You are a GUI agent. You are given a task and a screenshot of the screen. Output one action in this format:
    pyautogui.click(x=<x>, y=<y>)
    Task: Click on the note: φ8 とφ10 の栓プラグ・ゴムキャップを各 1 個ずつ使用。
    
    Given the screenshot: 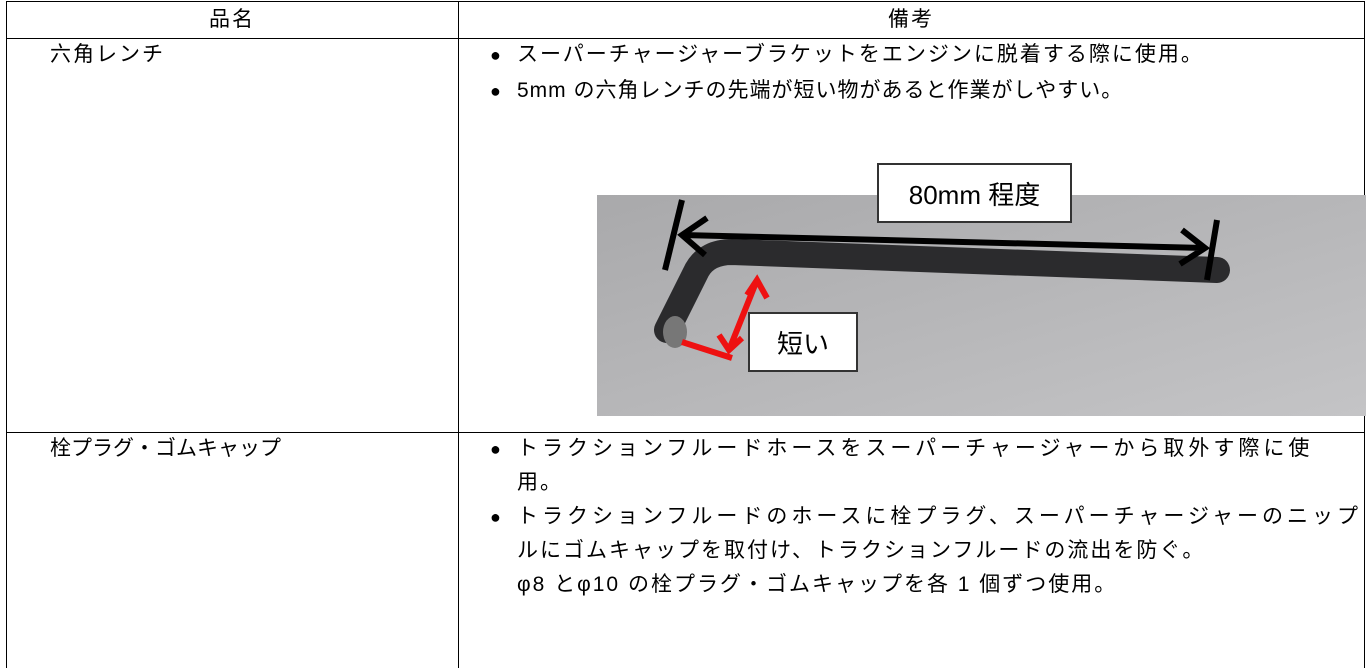 What is the action you would take?
    pyautogui.click(x=817, y=584)
    